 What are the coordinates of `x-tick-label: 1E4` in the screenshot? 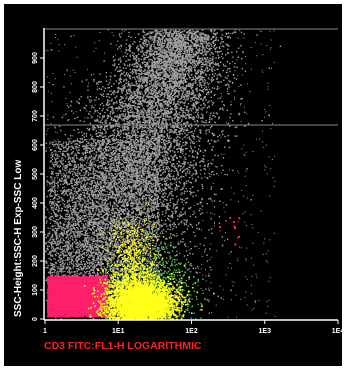 It's located at (337, 331).